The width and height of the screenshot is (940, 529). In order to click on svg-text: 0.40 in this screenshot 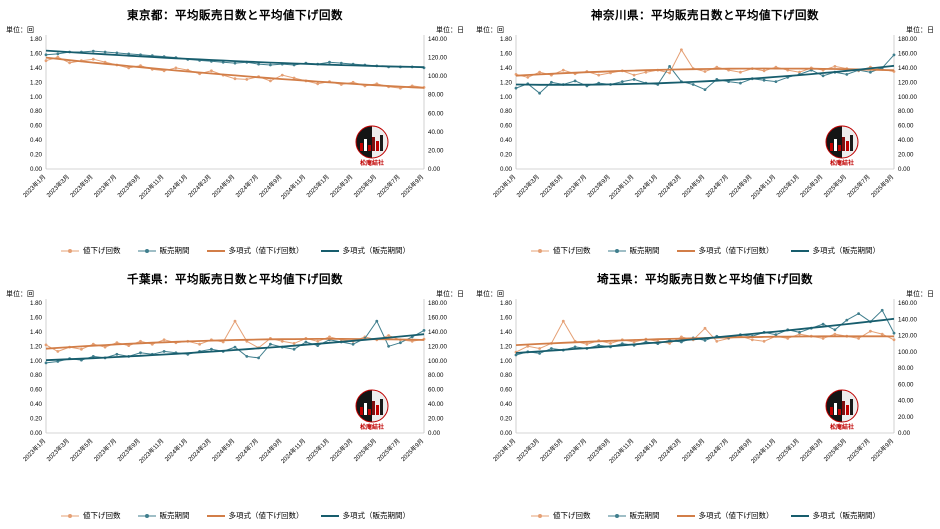, I will do `click(506, 140)`.